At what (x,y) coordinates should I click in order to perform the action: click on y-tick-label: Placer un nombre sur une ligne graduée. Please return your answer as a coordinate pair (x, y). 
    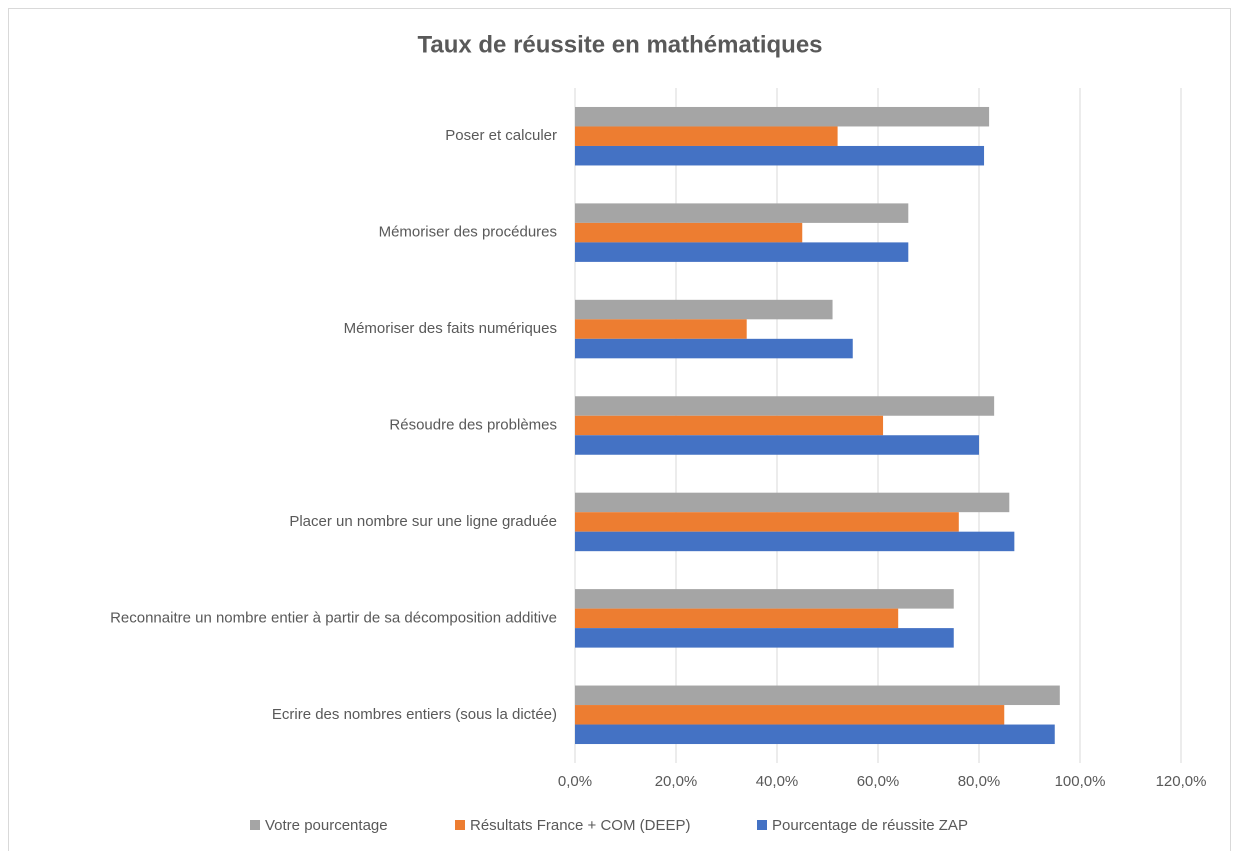
    Looking at the image, I should click on (423, 521).